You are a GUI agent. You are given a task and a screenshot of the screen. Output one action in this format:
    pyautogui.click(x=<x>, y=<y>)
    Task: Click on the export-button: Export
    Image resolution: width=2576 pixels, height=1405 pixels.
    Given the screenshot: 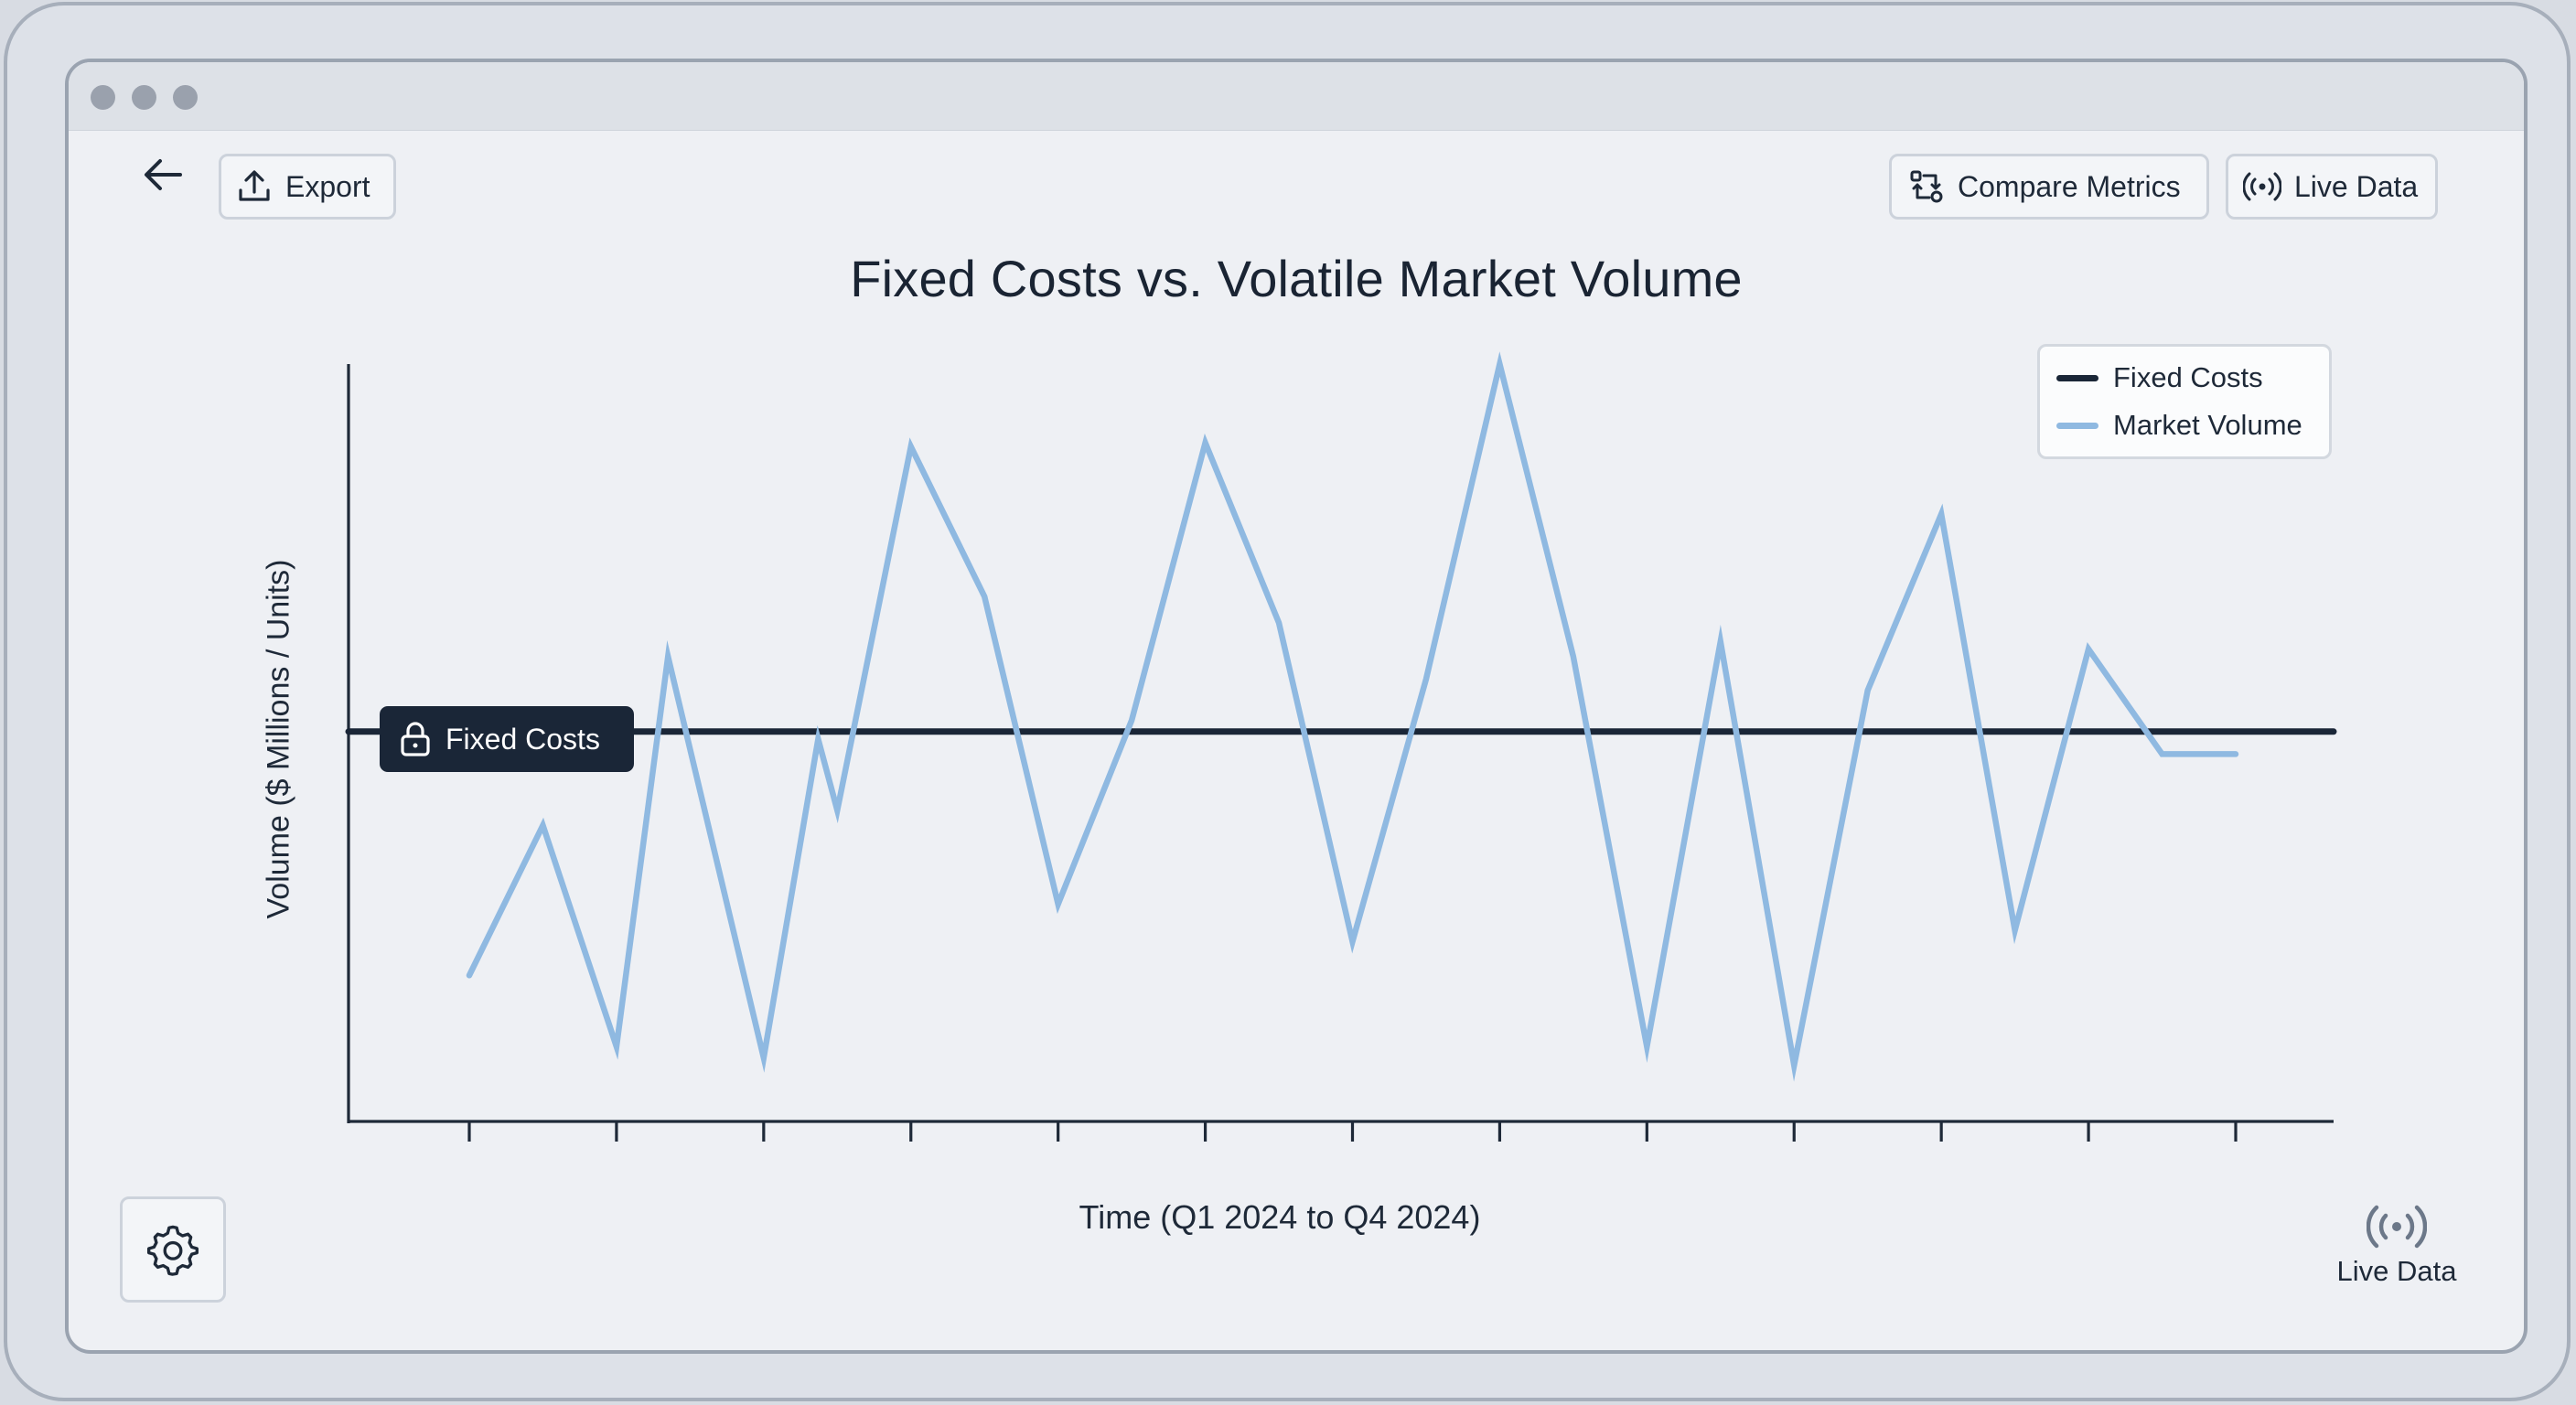 What is the action you would take?
    pyautogui.click(x=308, y=187)
    